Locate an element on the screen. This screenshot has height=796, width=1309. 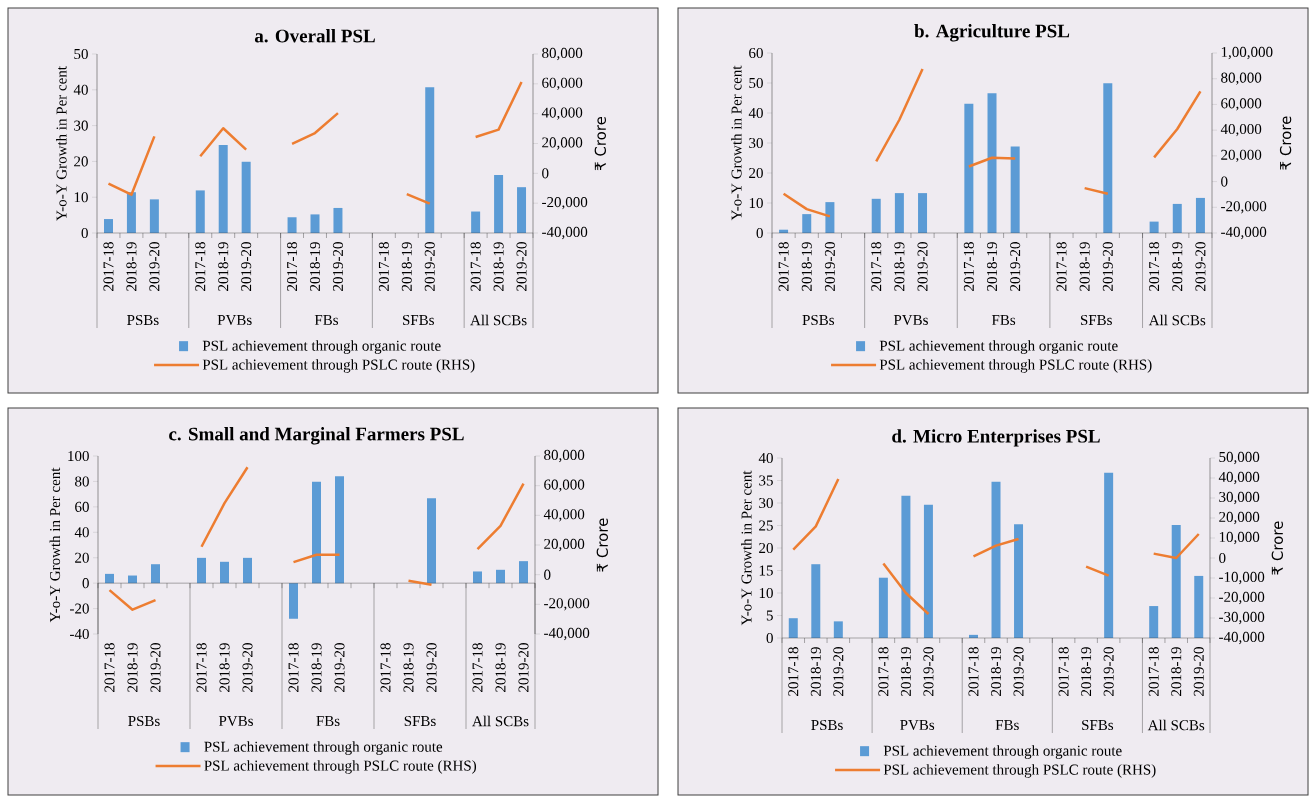
chart-title: a. Overall PSL is located at coordinates (314, 36).